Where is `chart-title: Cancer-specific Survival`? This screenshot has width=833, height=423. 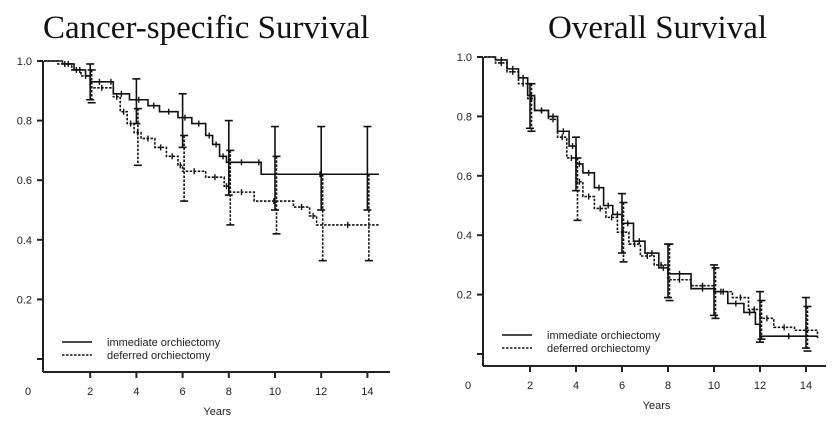 chart-title: Cancer-specific Survival is located at coordinates (206, 28).